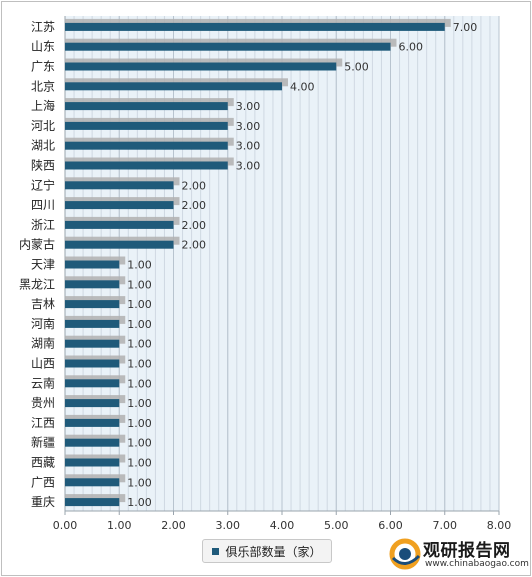  Describe the element at coordinates (43, 86) in the screenshot. I see `category-label: 北京` at that location.